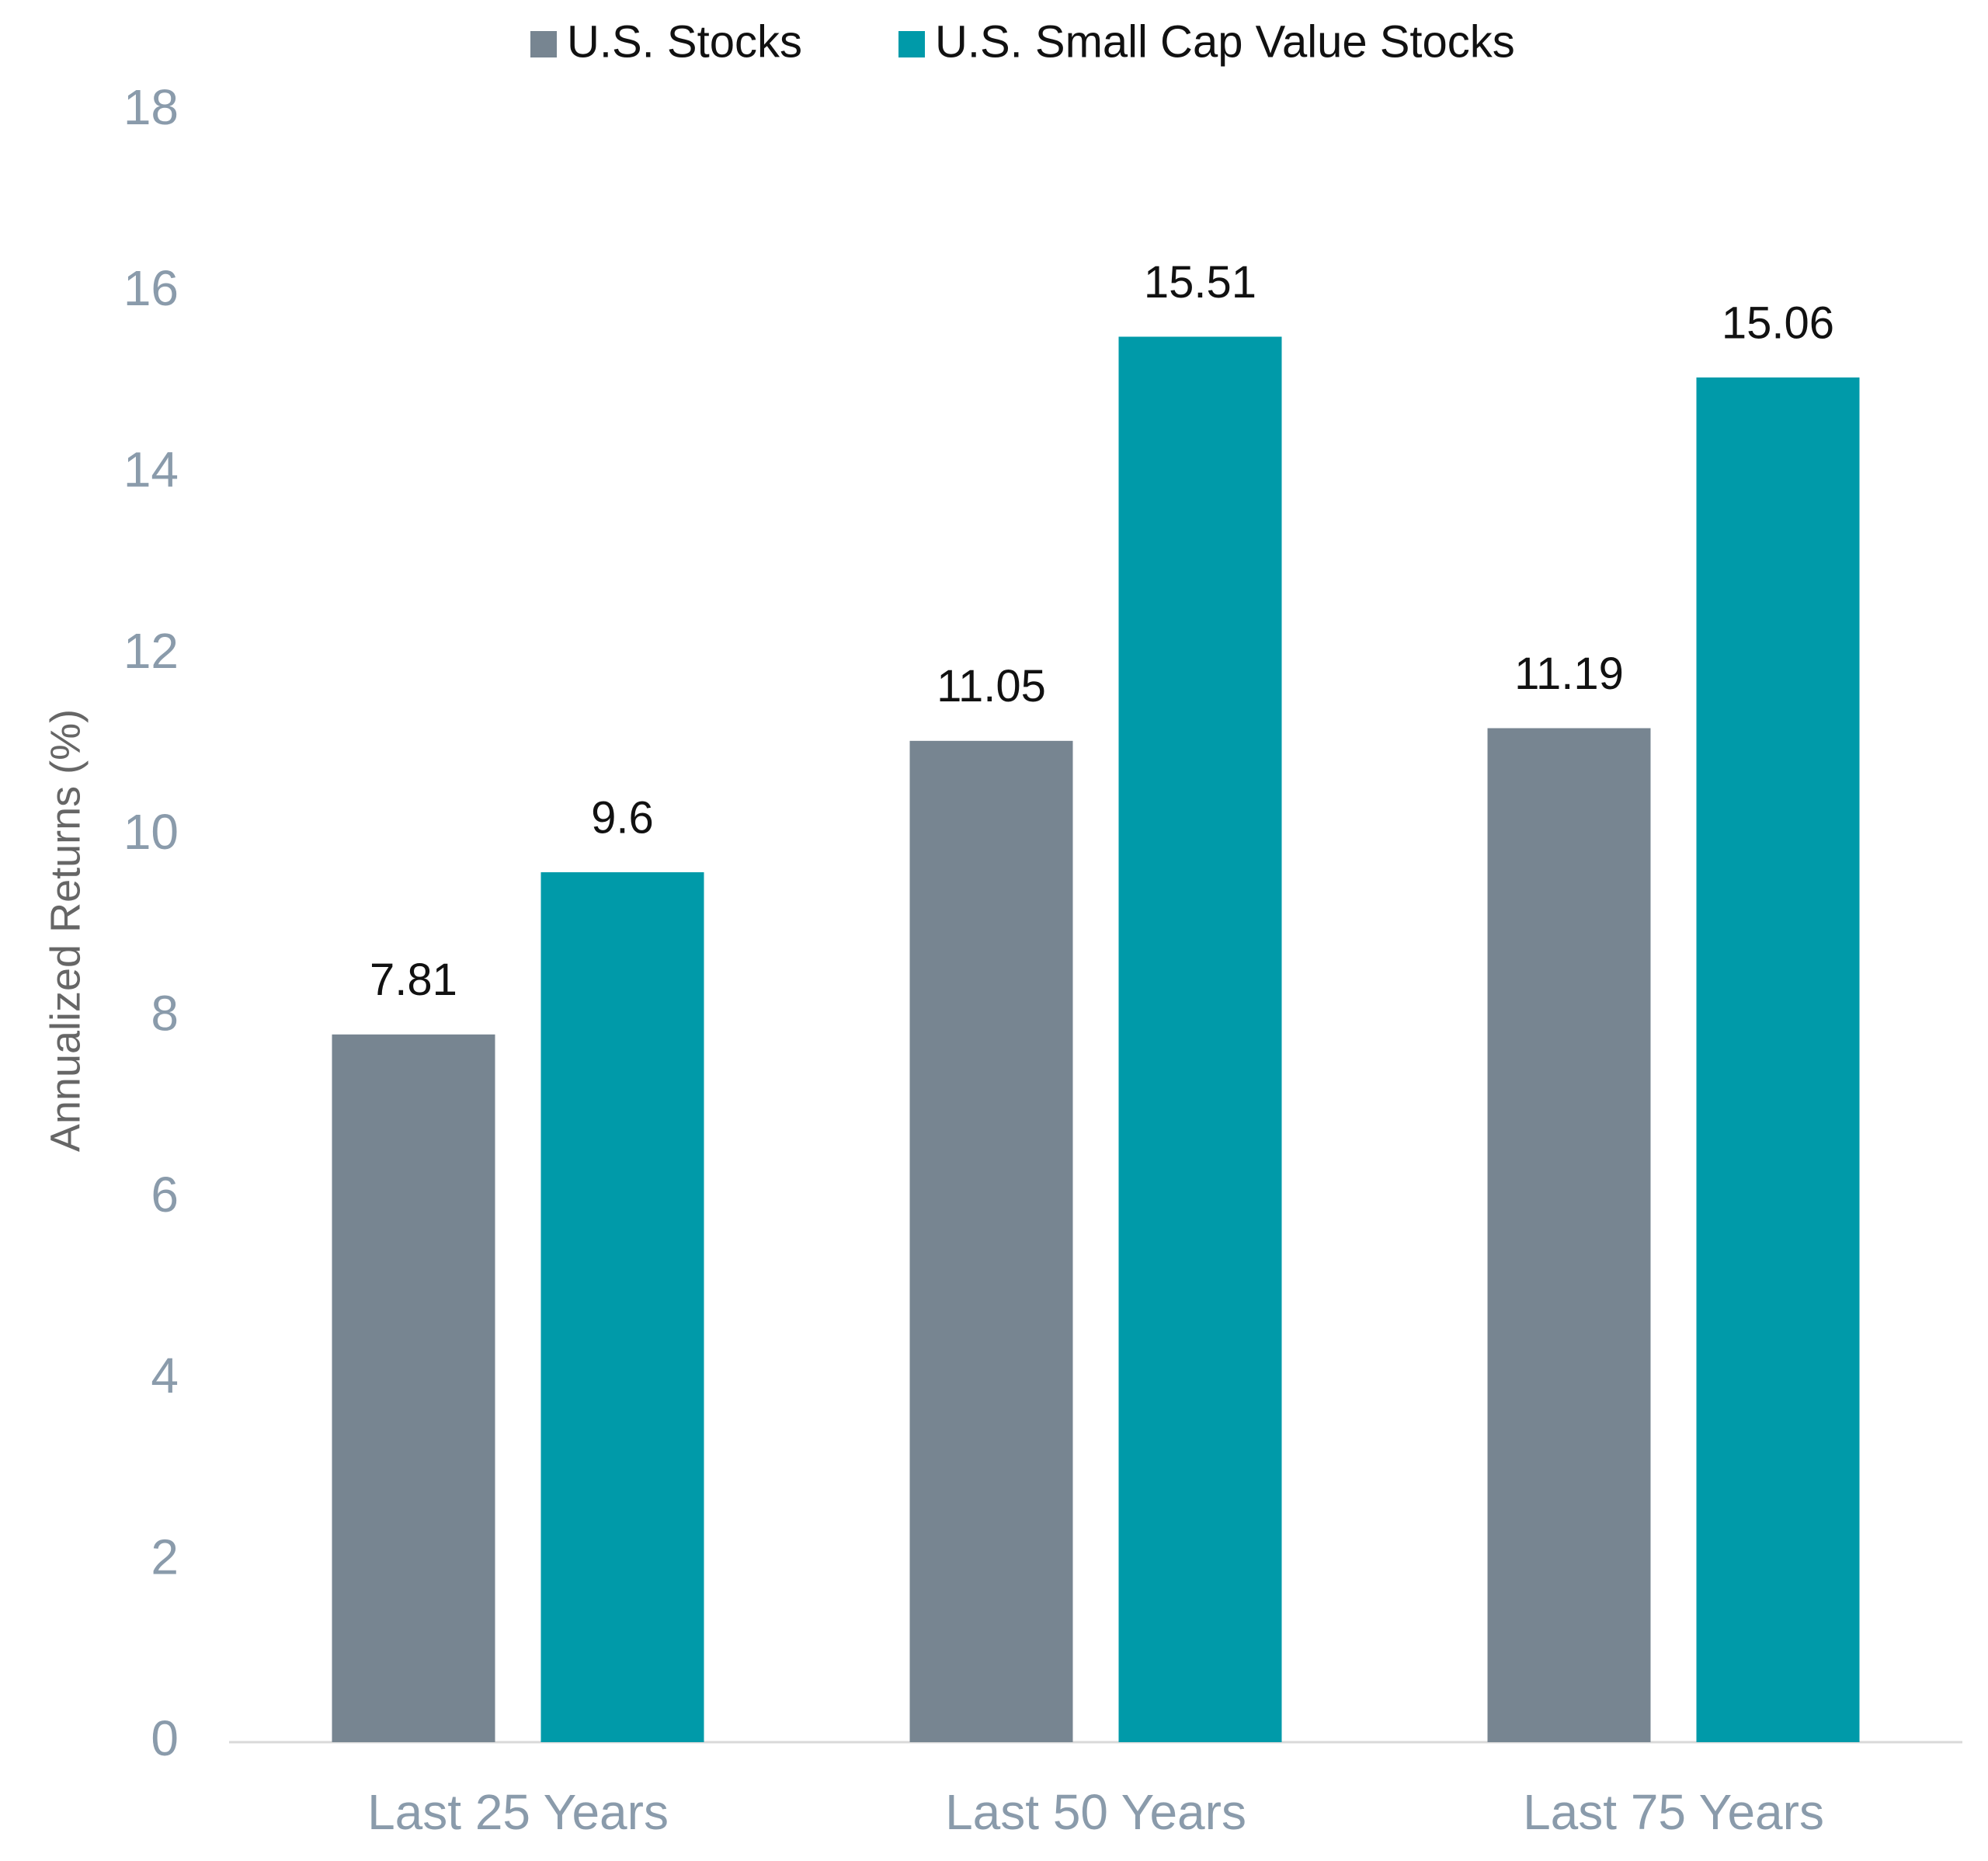 This screenshot has height=1861, width=1988. I want to click on y-tick-label: 4, so click(165, 1376).